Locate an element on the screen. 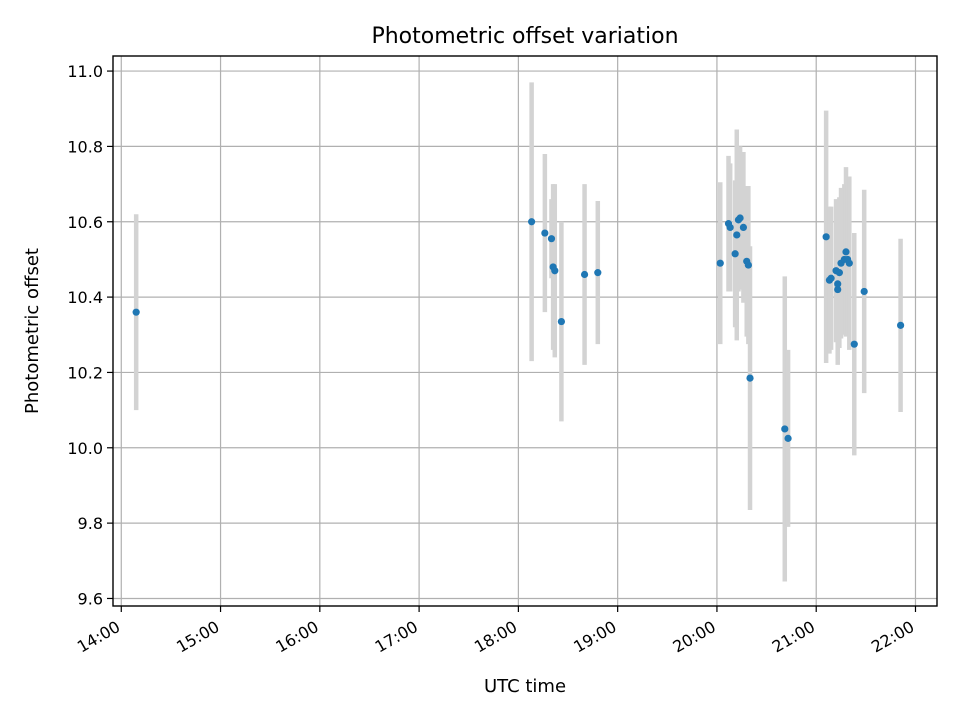 The image size is (960, 725). y-tick-label: 9.6 is located at coordinates (90, 598).